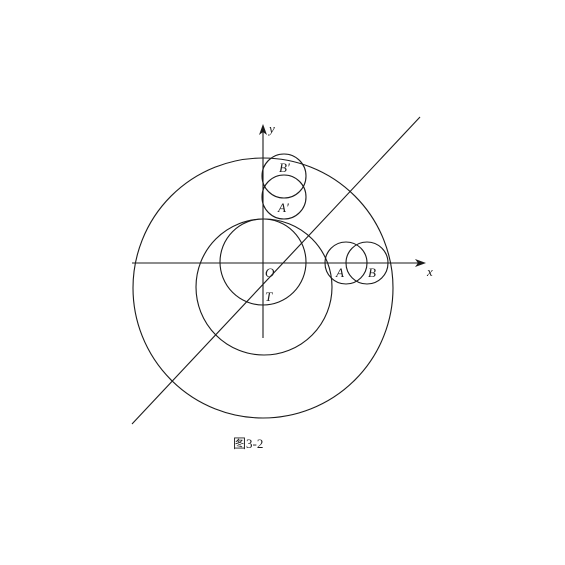 This screenshot has width=565, height=565. Describe the element at coordinates (284, 176) in the screenshot. I see `circle-b-prime` at that location.